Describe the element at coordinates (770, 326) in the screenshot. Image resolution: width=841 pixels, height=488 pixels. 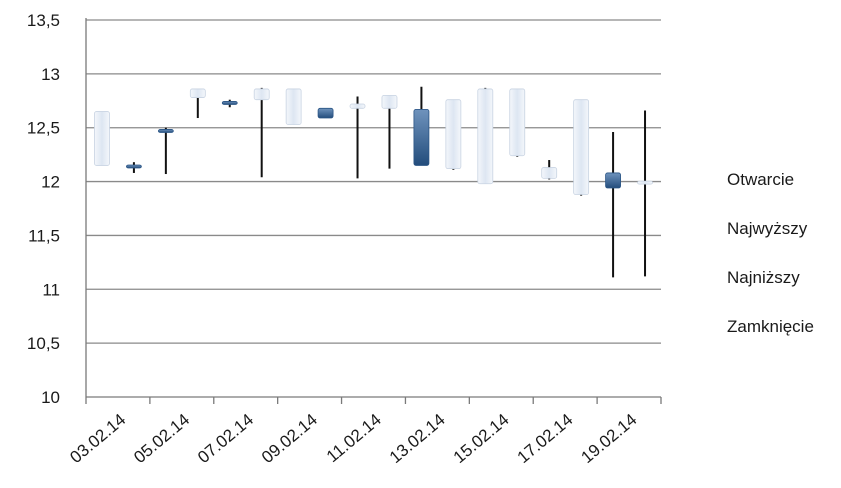
I see `legend-item-close: Zamknięcie` at that location.